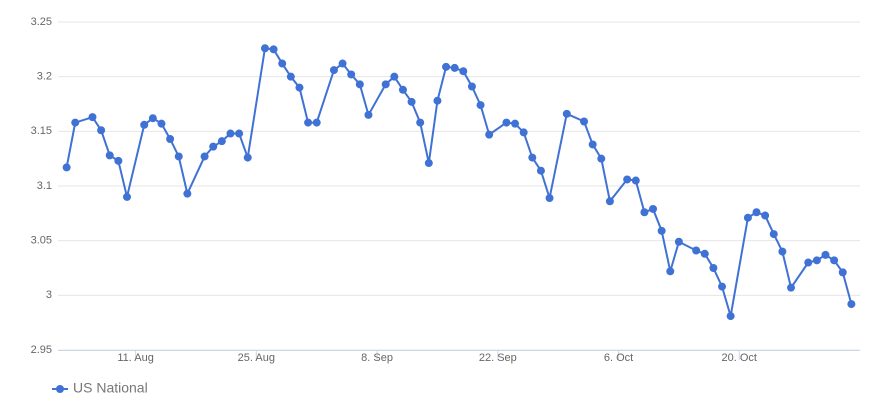 The image size is (881, 412). What do you see at coordinates (110, 388) in the screenshot?
I see `legend-label: US National` at bounding box center [110, 388].